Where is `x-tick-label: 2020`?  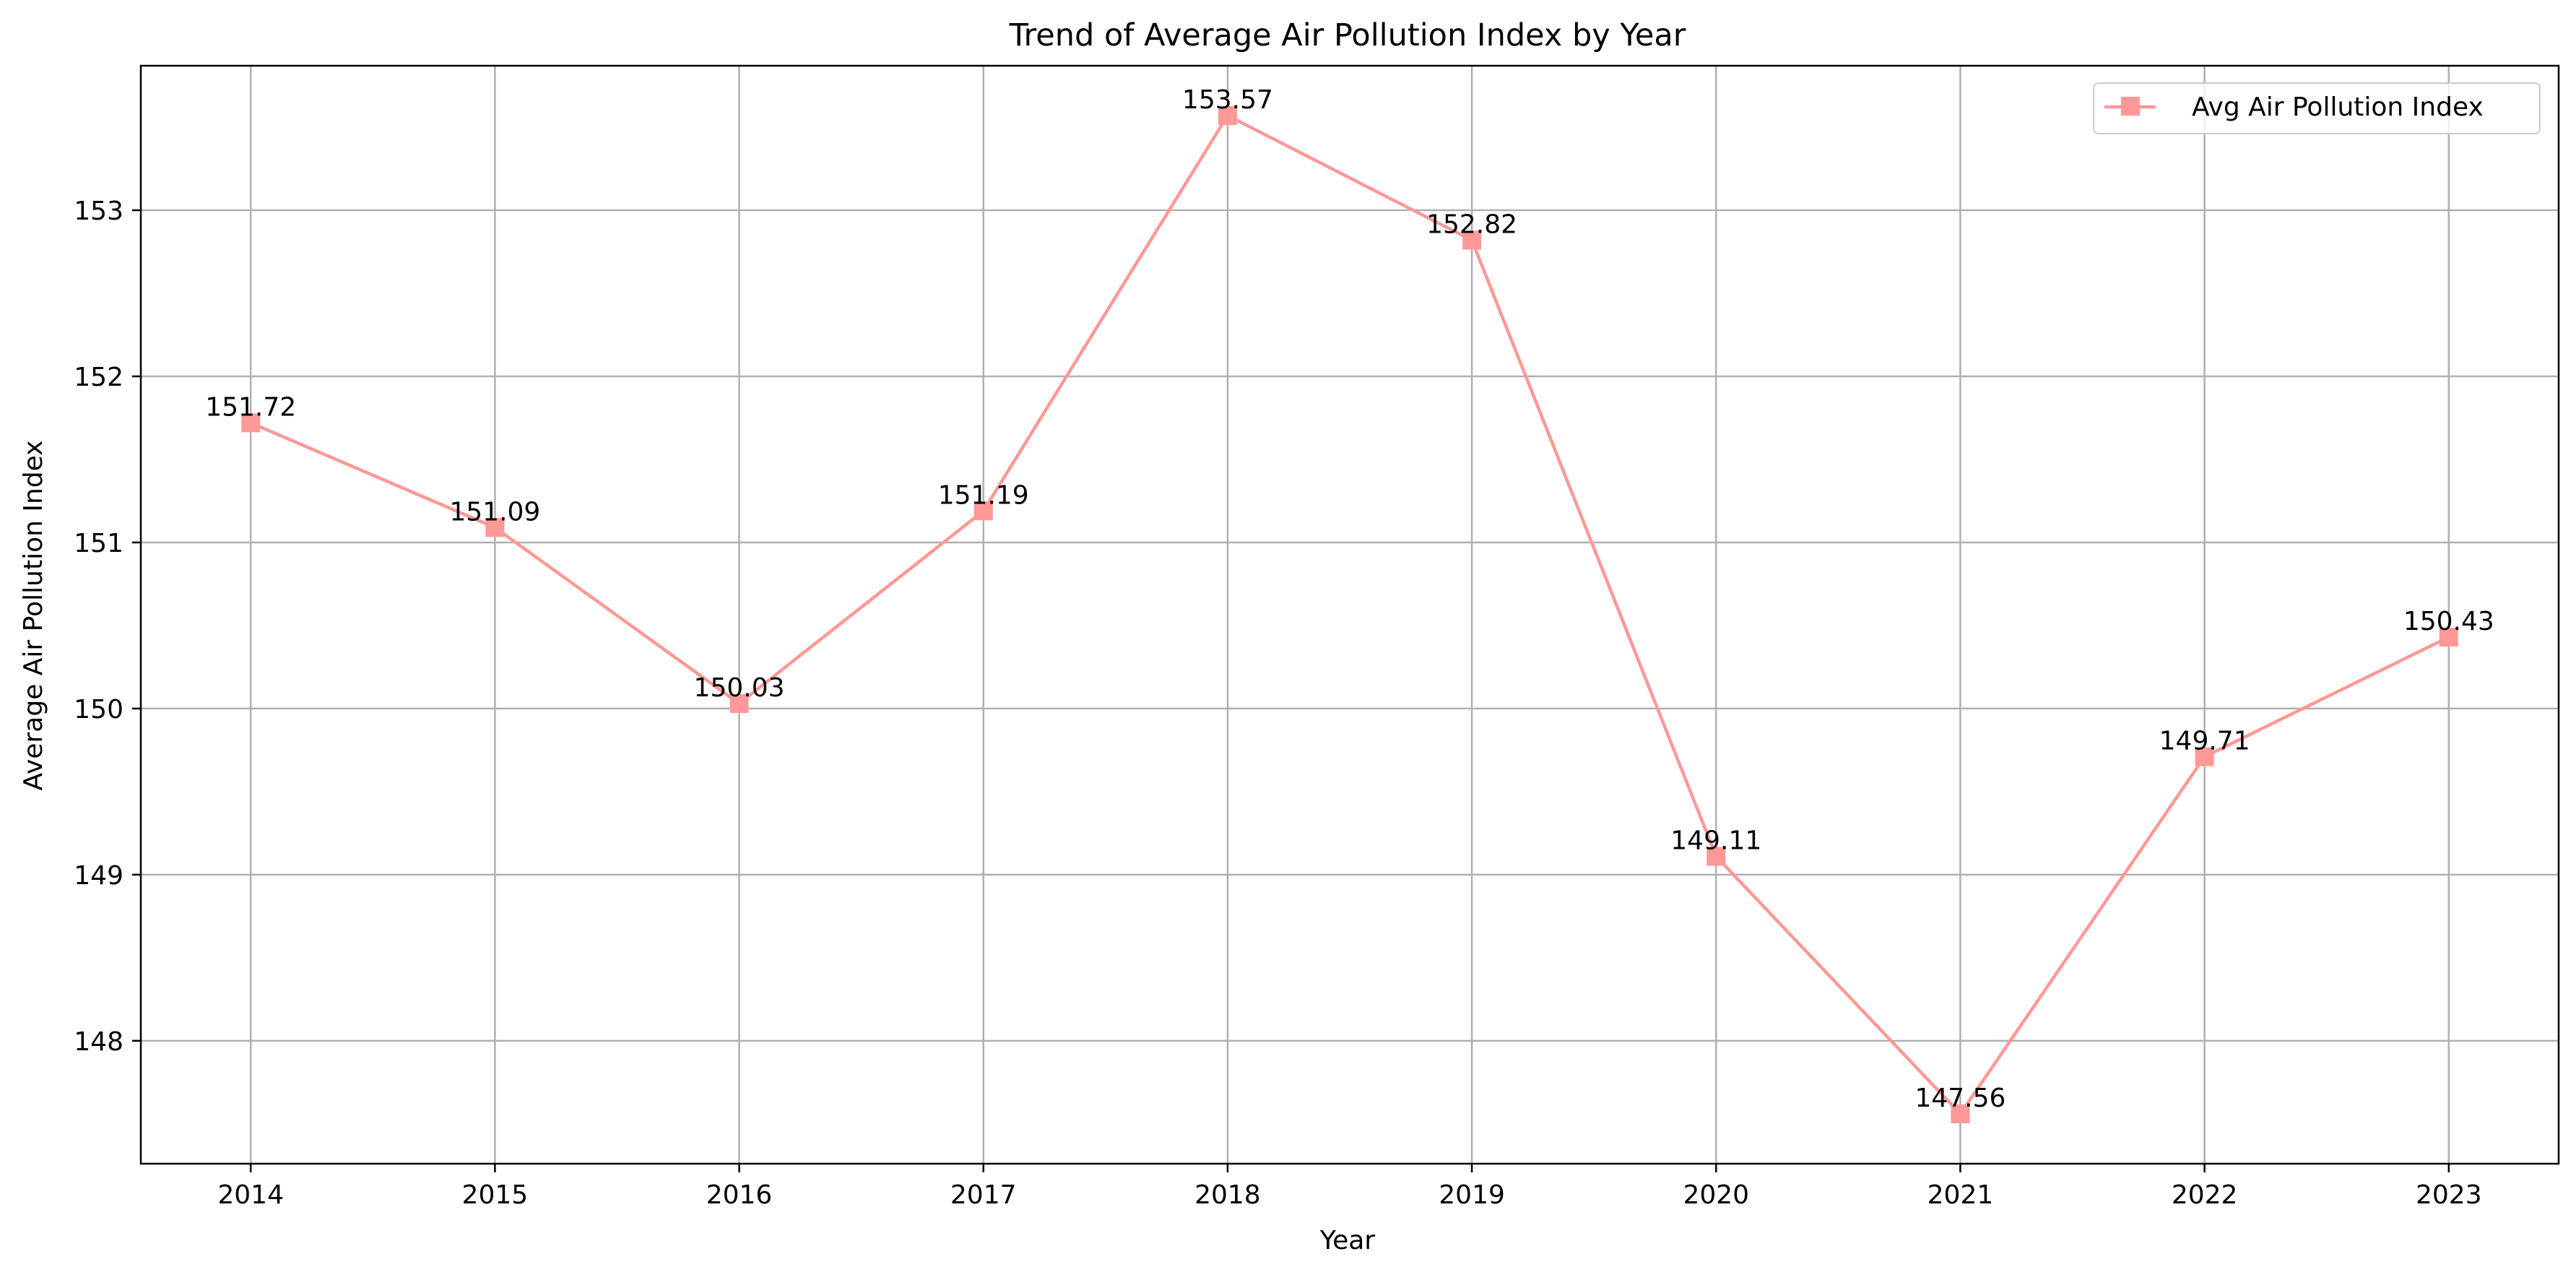 x-tick-label: 2020 is located at coordinates (1716, 1195).